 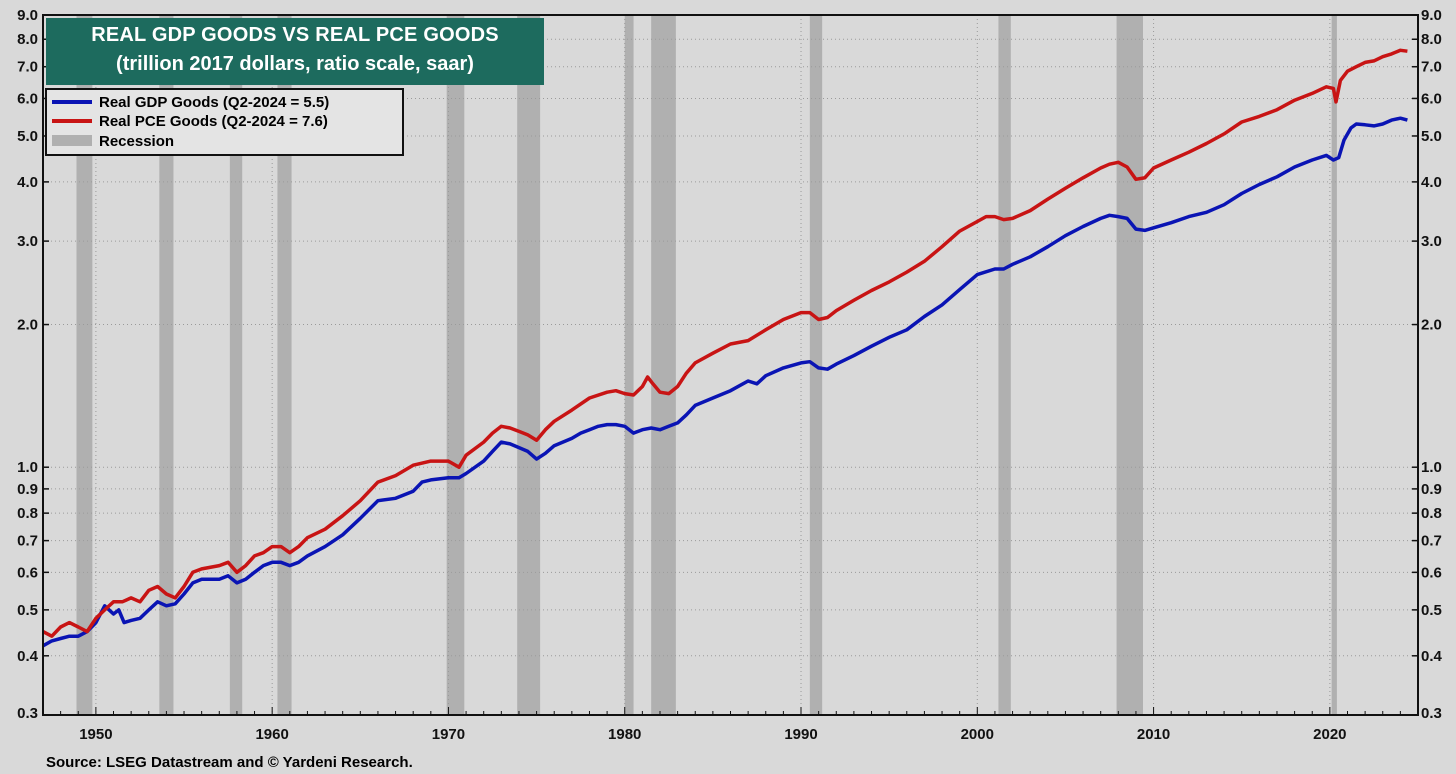 What do you see at coordinates (214, 102) in the screenshot?
I see `legend-label-real-gdp-goods: Real GDP Goods (Q2-2024 = 5.5)` at bounding box center [214, 102].